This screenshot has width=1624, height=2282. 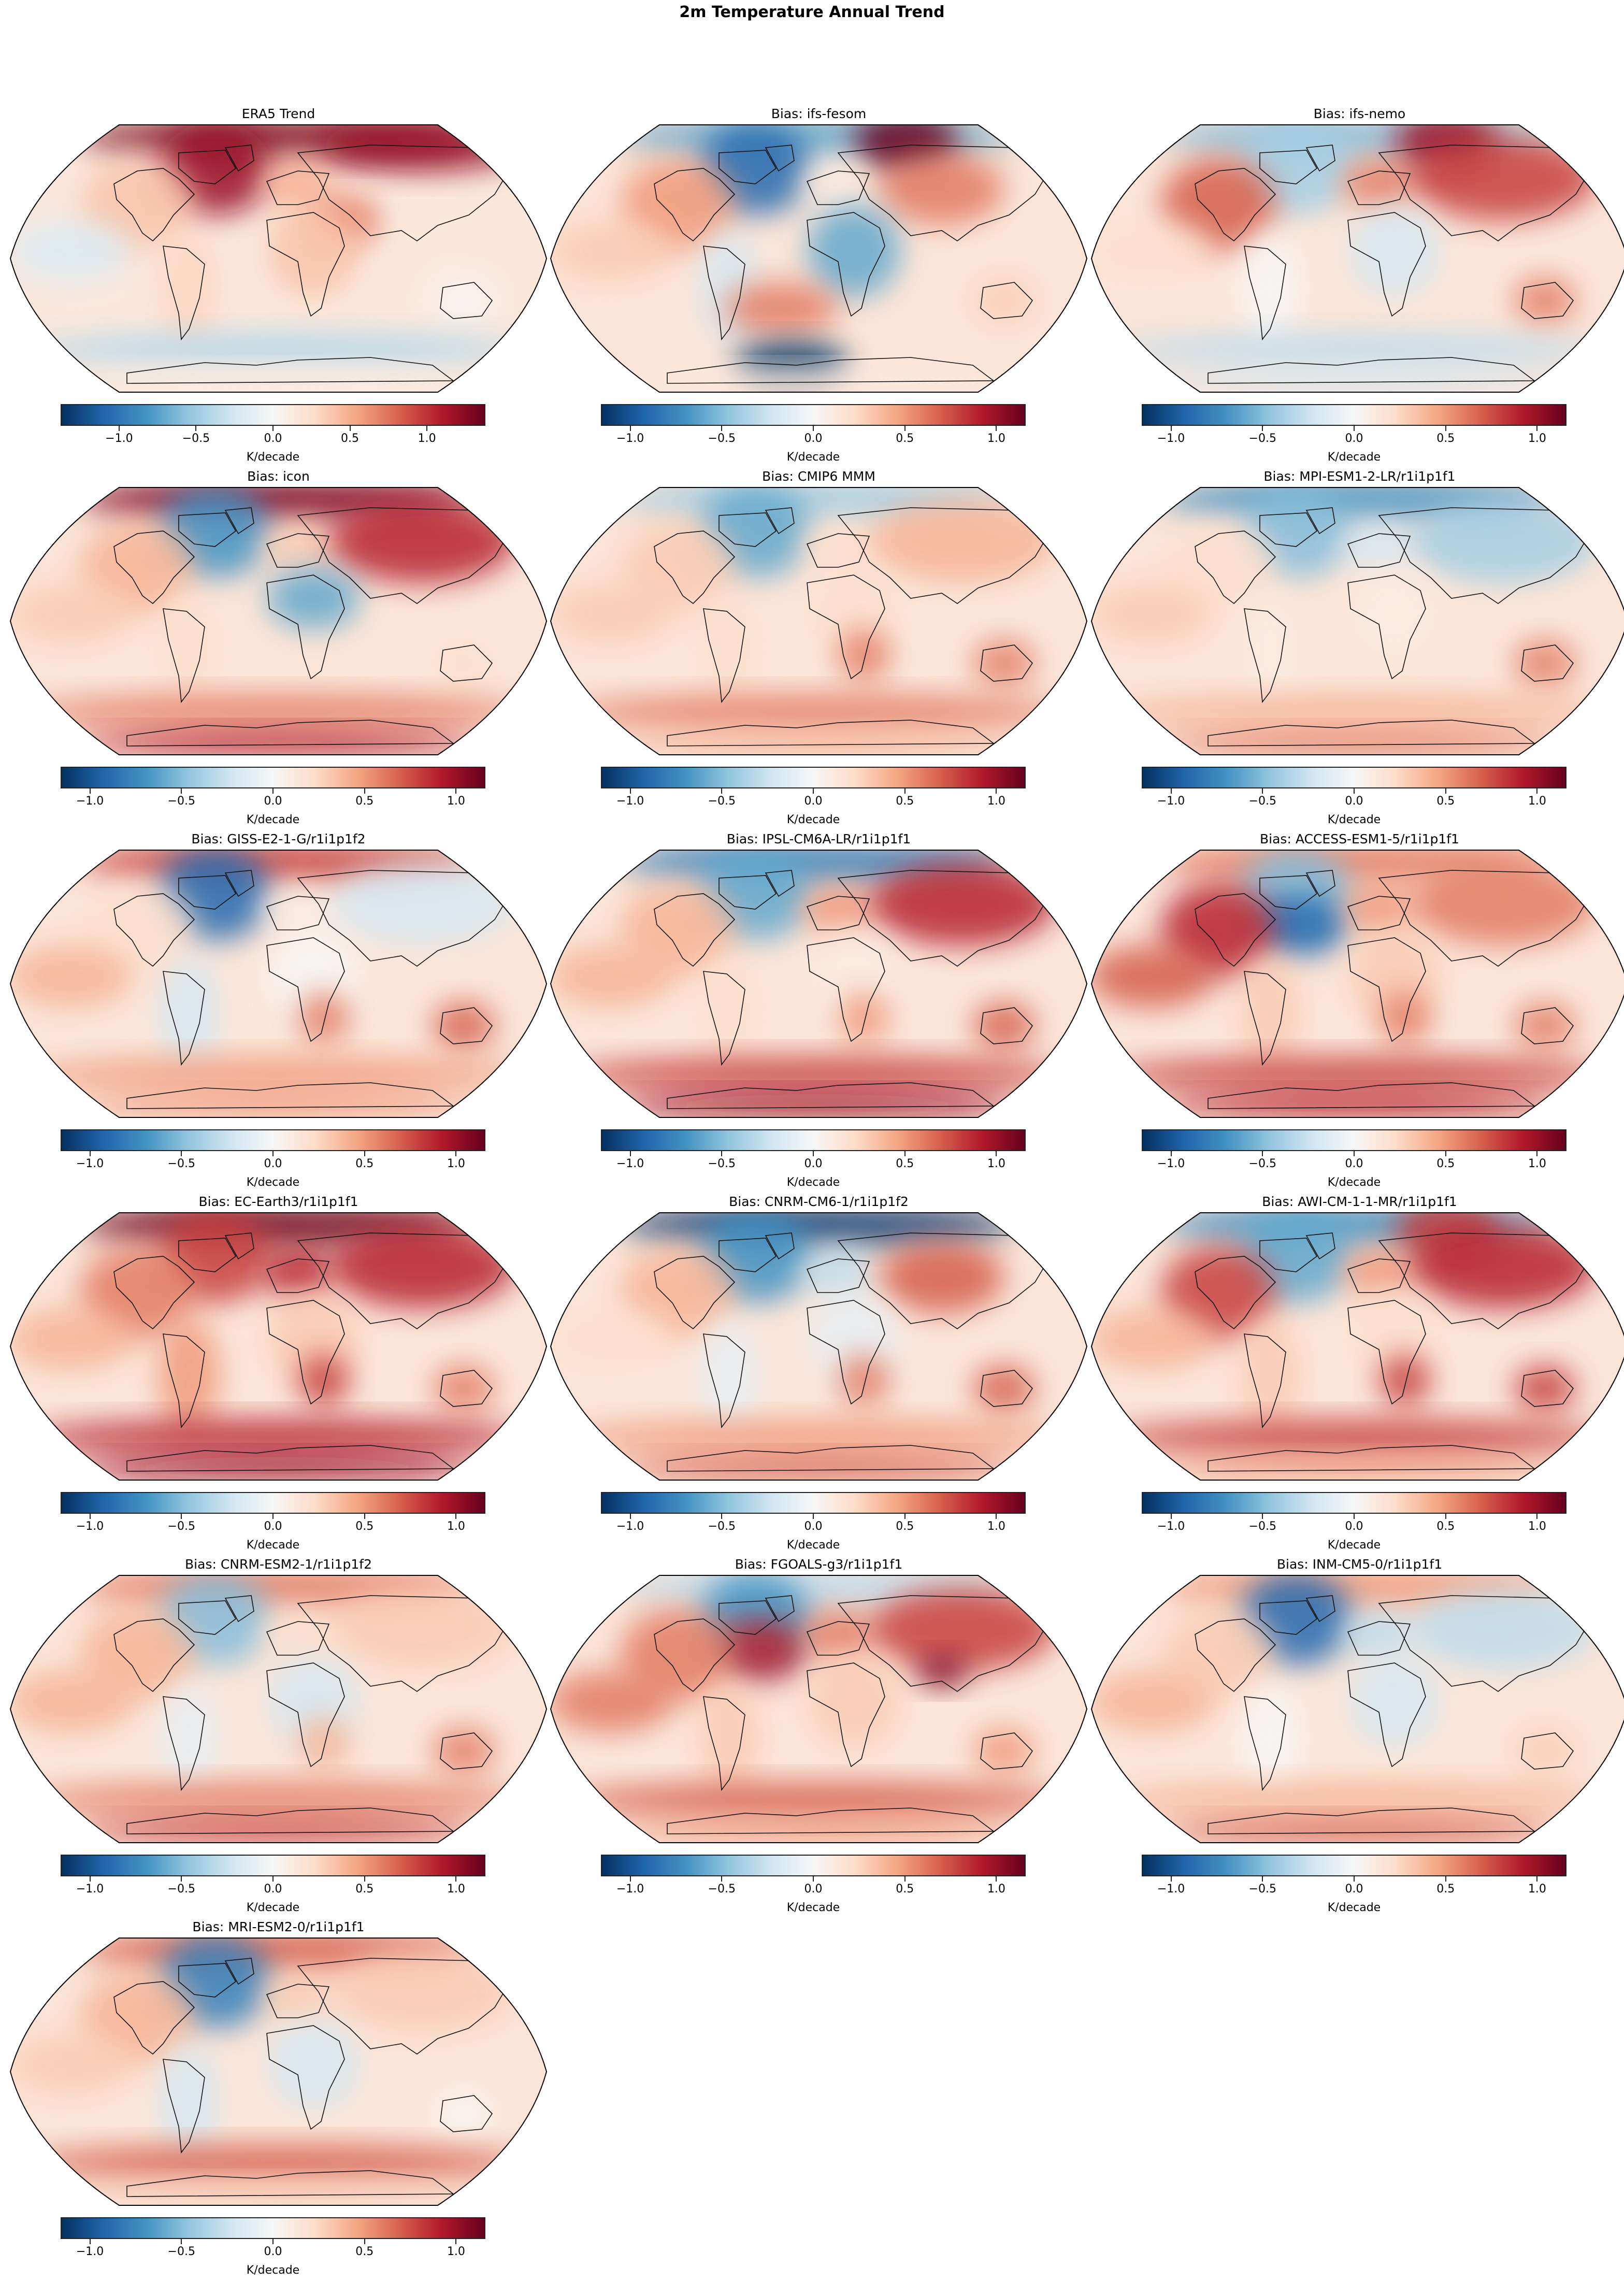 What do you see at coordinates (819, 113) in the screenshot?
I see `panel-title: Bias: ifs-fesom` at bounding box center [819, 113].